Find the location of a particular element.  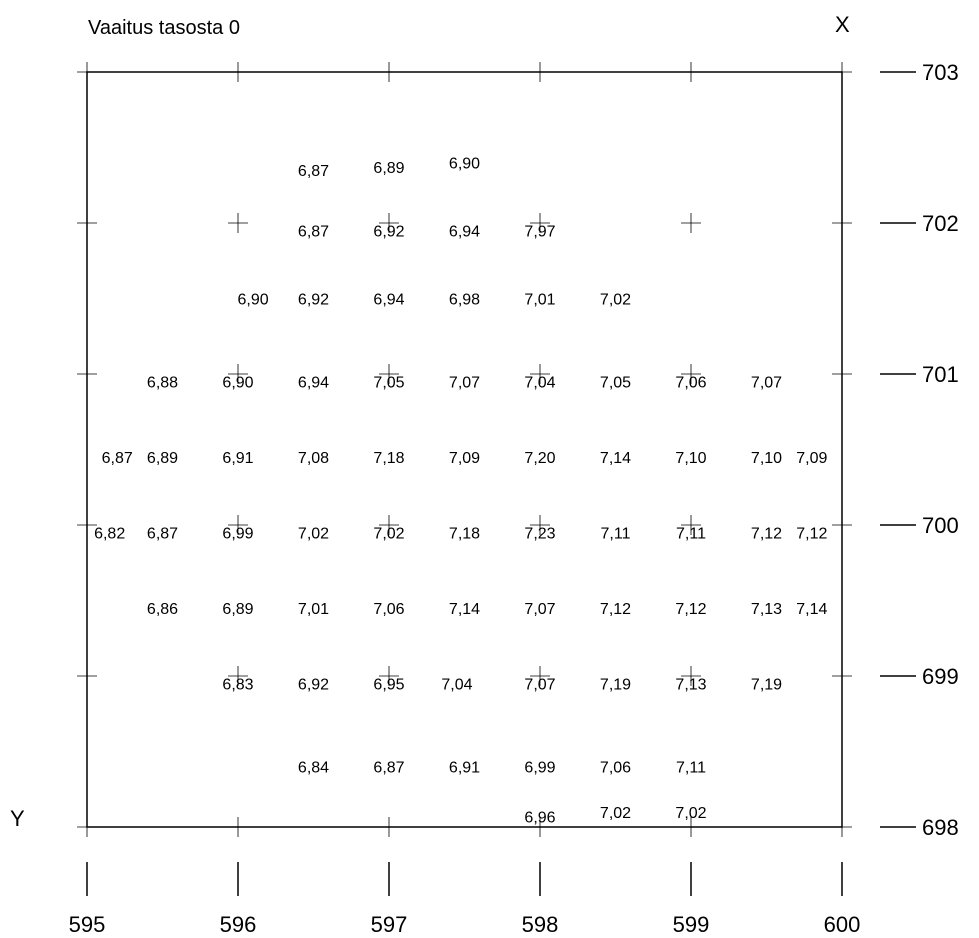

x-tick-label: 598 is located at coordinates (540, 924).